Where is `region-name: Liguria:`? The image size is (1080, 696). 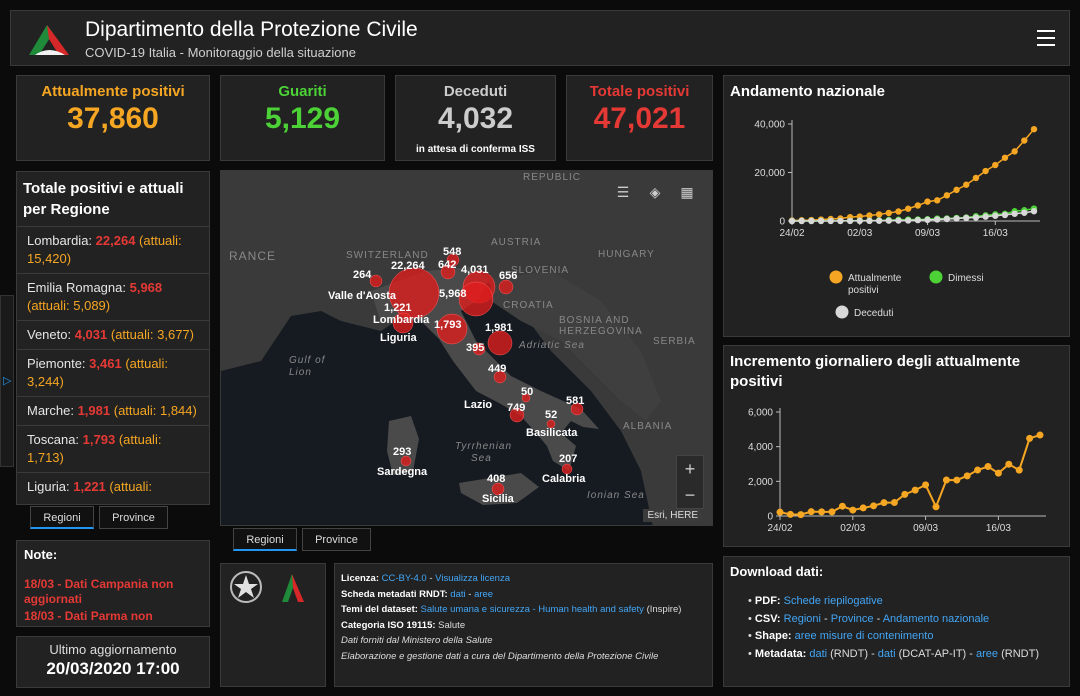
region-name: Liguria: is located at coordinates (50, 486).